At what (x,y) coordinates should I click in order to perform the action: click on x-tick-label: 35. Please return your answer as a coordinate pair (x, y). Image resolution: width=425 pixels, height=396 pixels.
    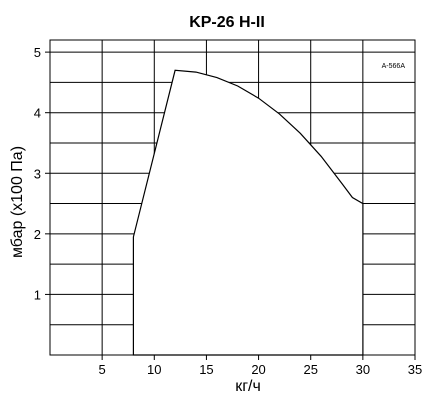
    Looking at the image, I should click on (415, 369).